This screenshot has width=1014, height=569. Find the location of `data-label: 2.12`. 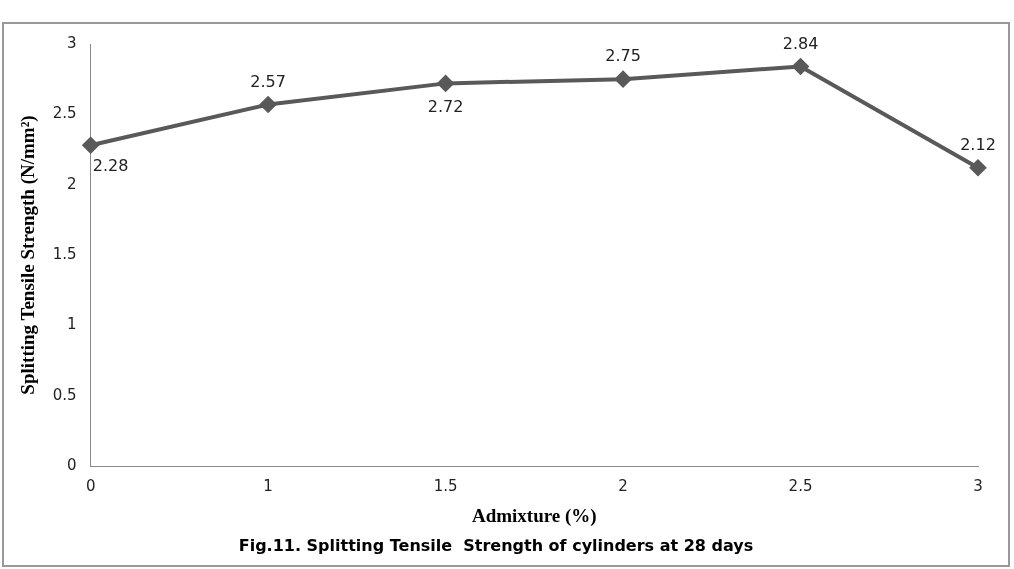

data-label: 2.12 is located at coordinates (978, 144).